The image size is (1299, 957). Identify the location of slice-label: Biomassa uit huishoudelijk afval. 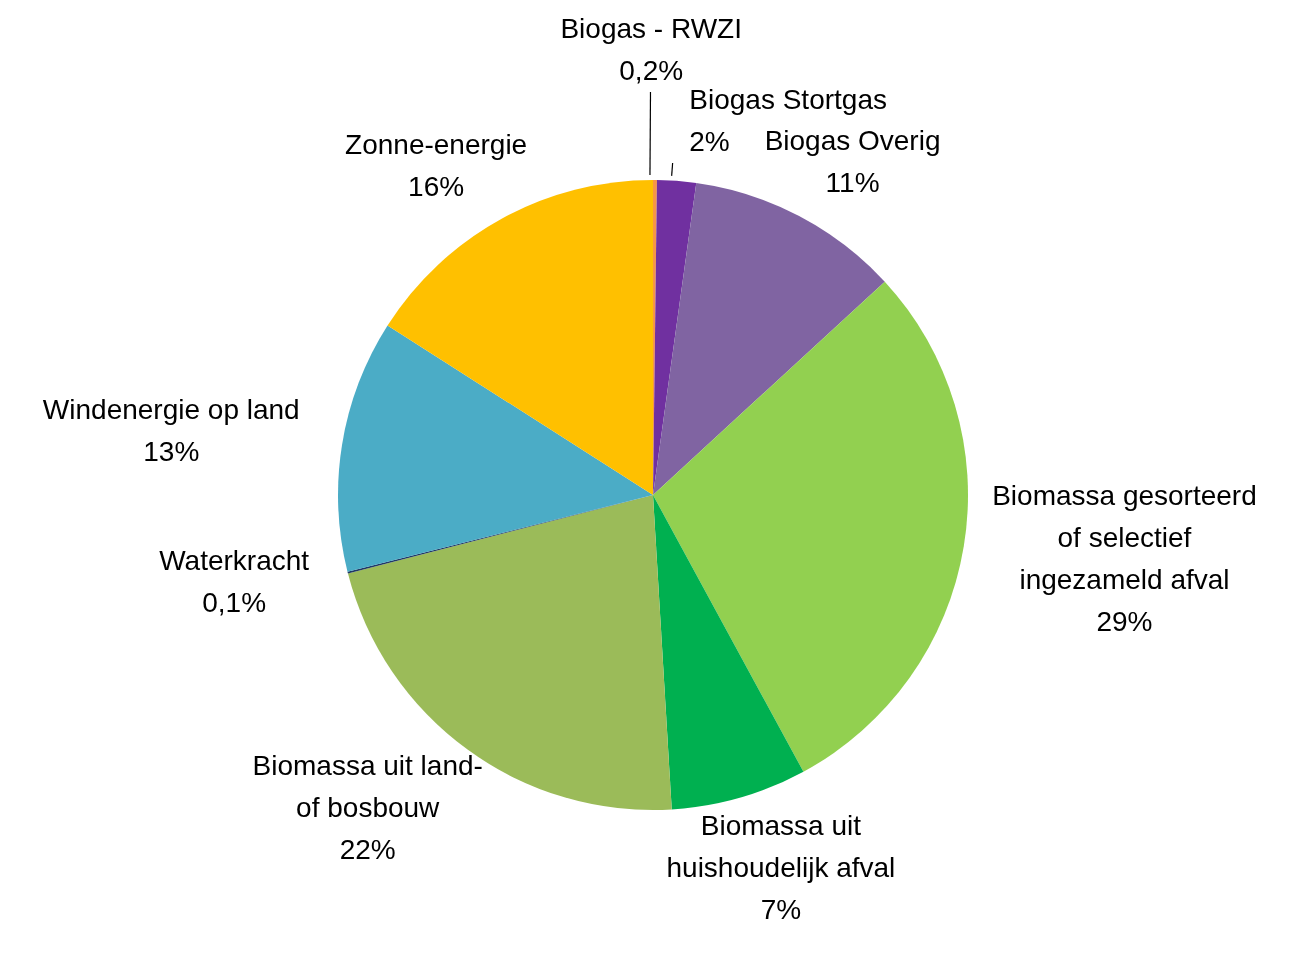
(781, 846).